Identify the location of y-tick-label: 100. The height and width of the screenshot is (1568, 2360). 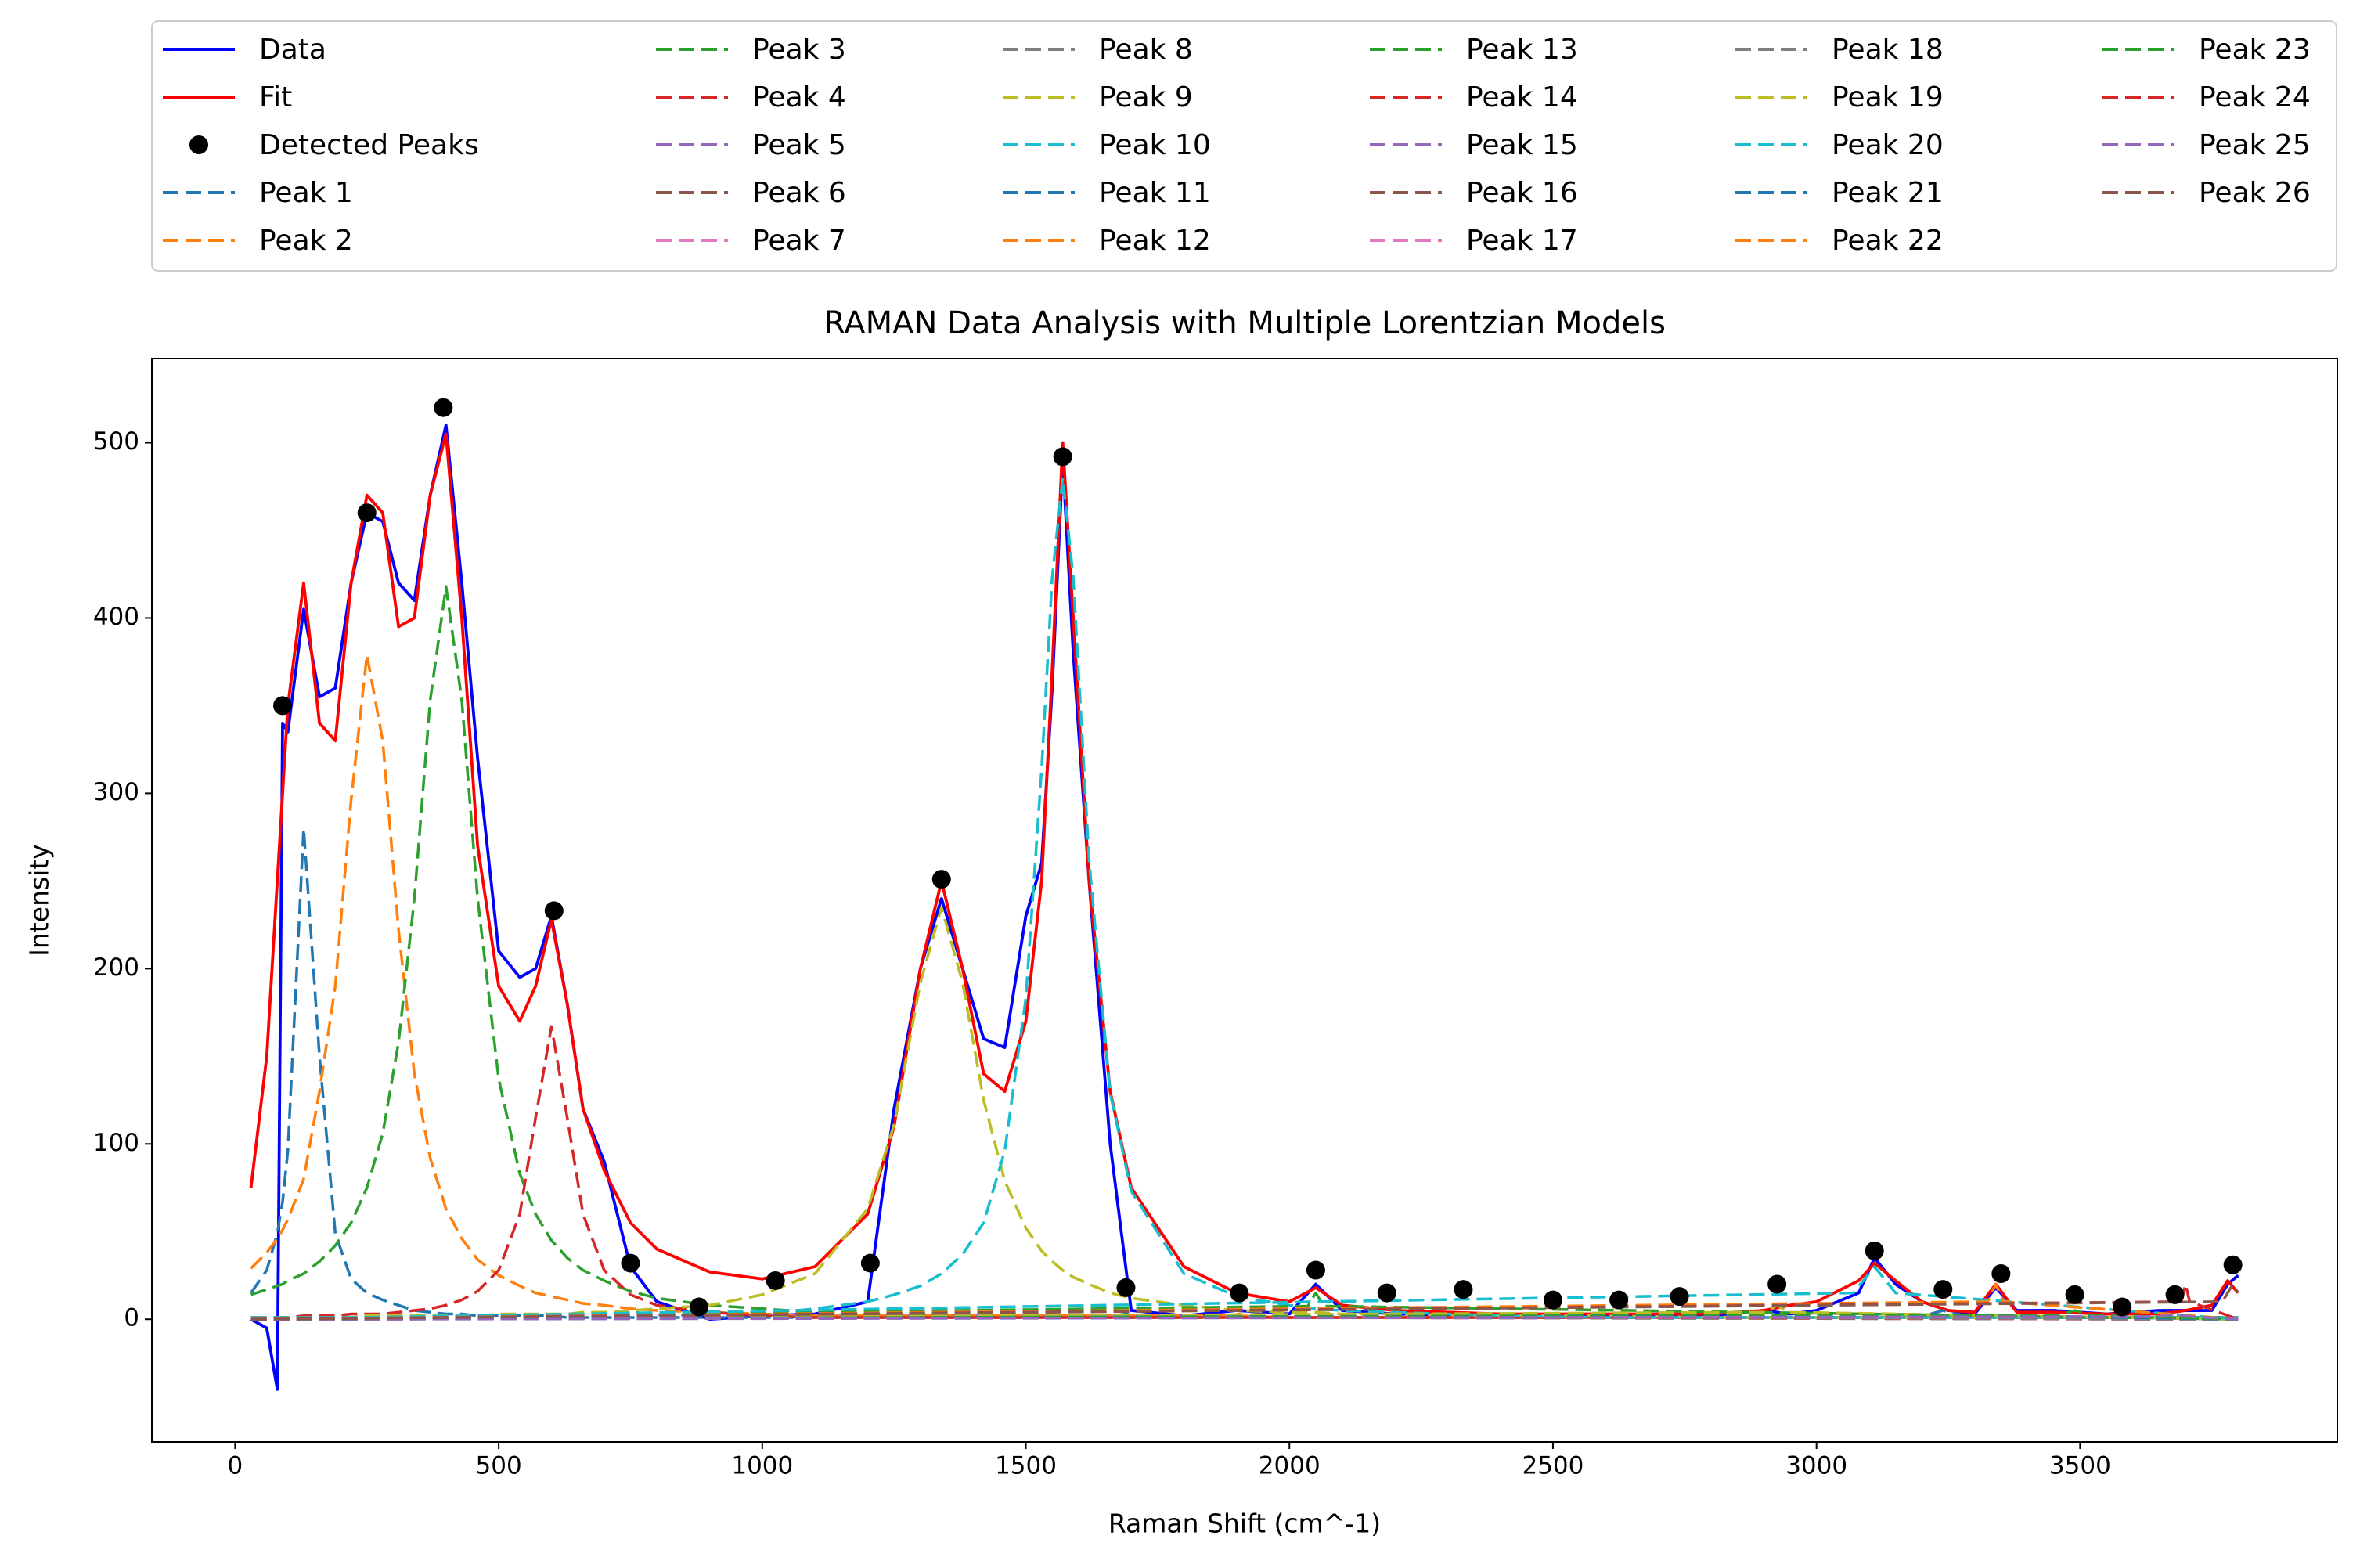
(116, 1143).